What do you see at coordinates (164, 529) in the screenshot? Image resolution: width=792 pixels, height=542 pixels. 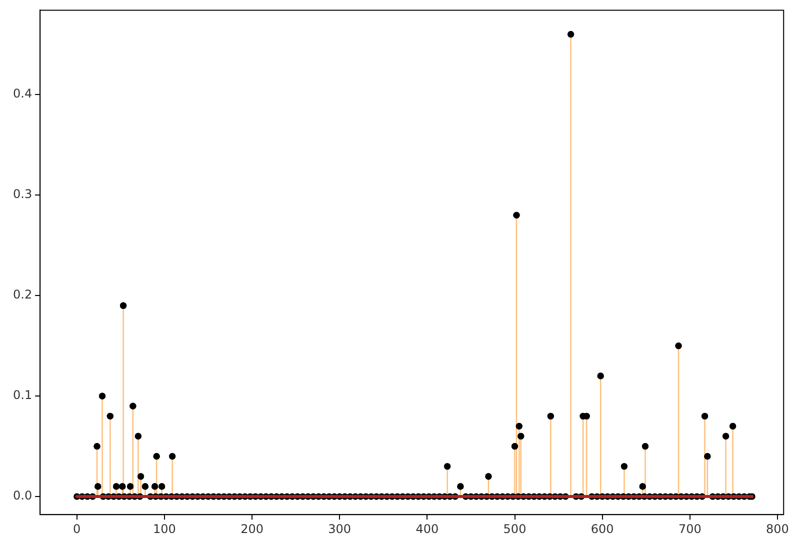 I see `x-tick-label: 100` at bounding box center [164, 529].